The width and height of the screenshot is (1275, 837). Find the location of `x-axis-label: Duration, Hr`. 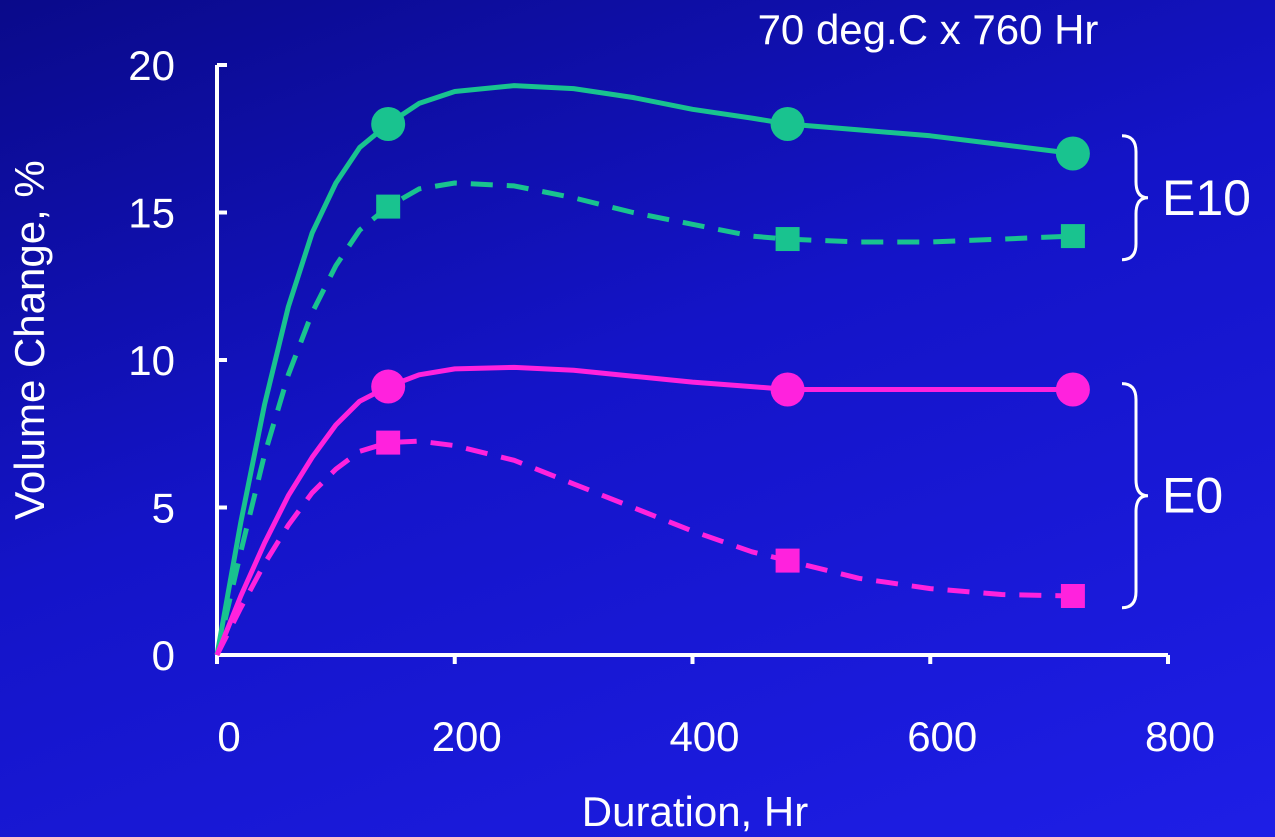

x-axis-label: Duration, Hr is located at coordinates (695, 811).